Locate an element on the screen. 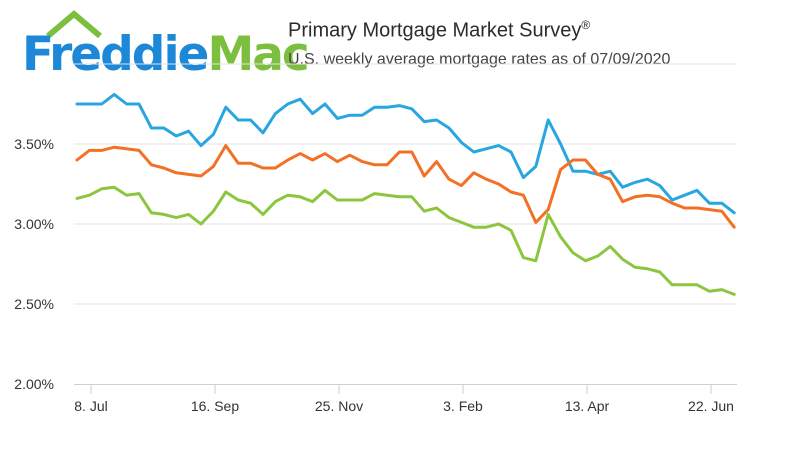 This screenshot has width=800, height=449. logo-freddie-text: Freddie is located at coordinates (115, 54).